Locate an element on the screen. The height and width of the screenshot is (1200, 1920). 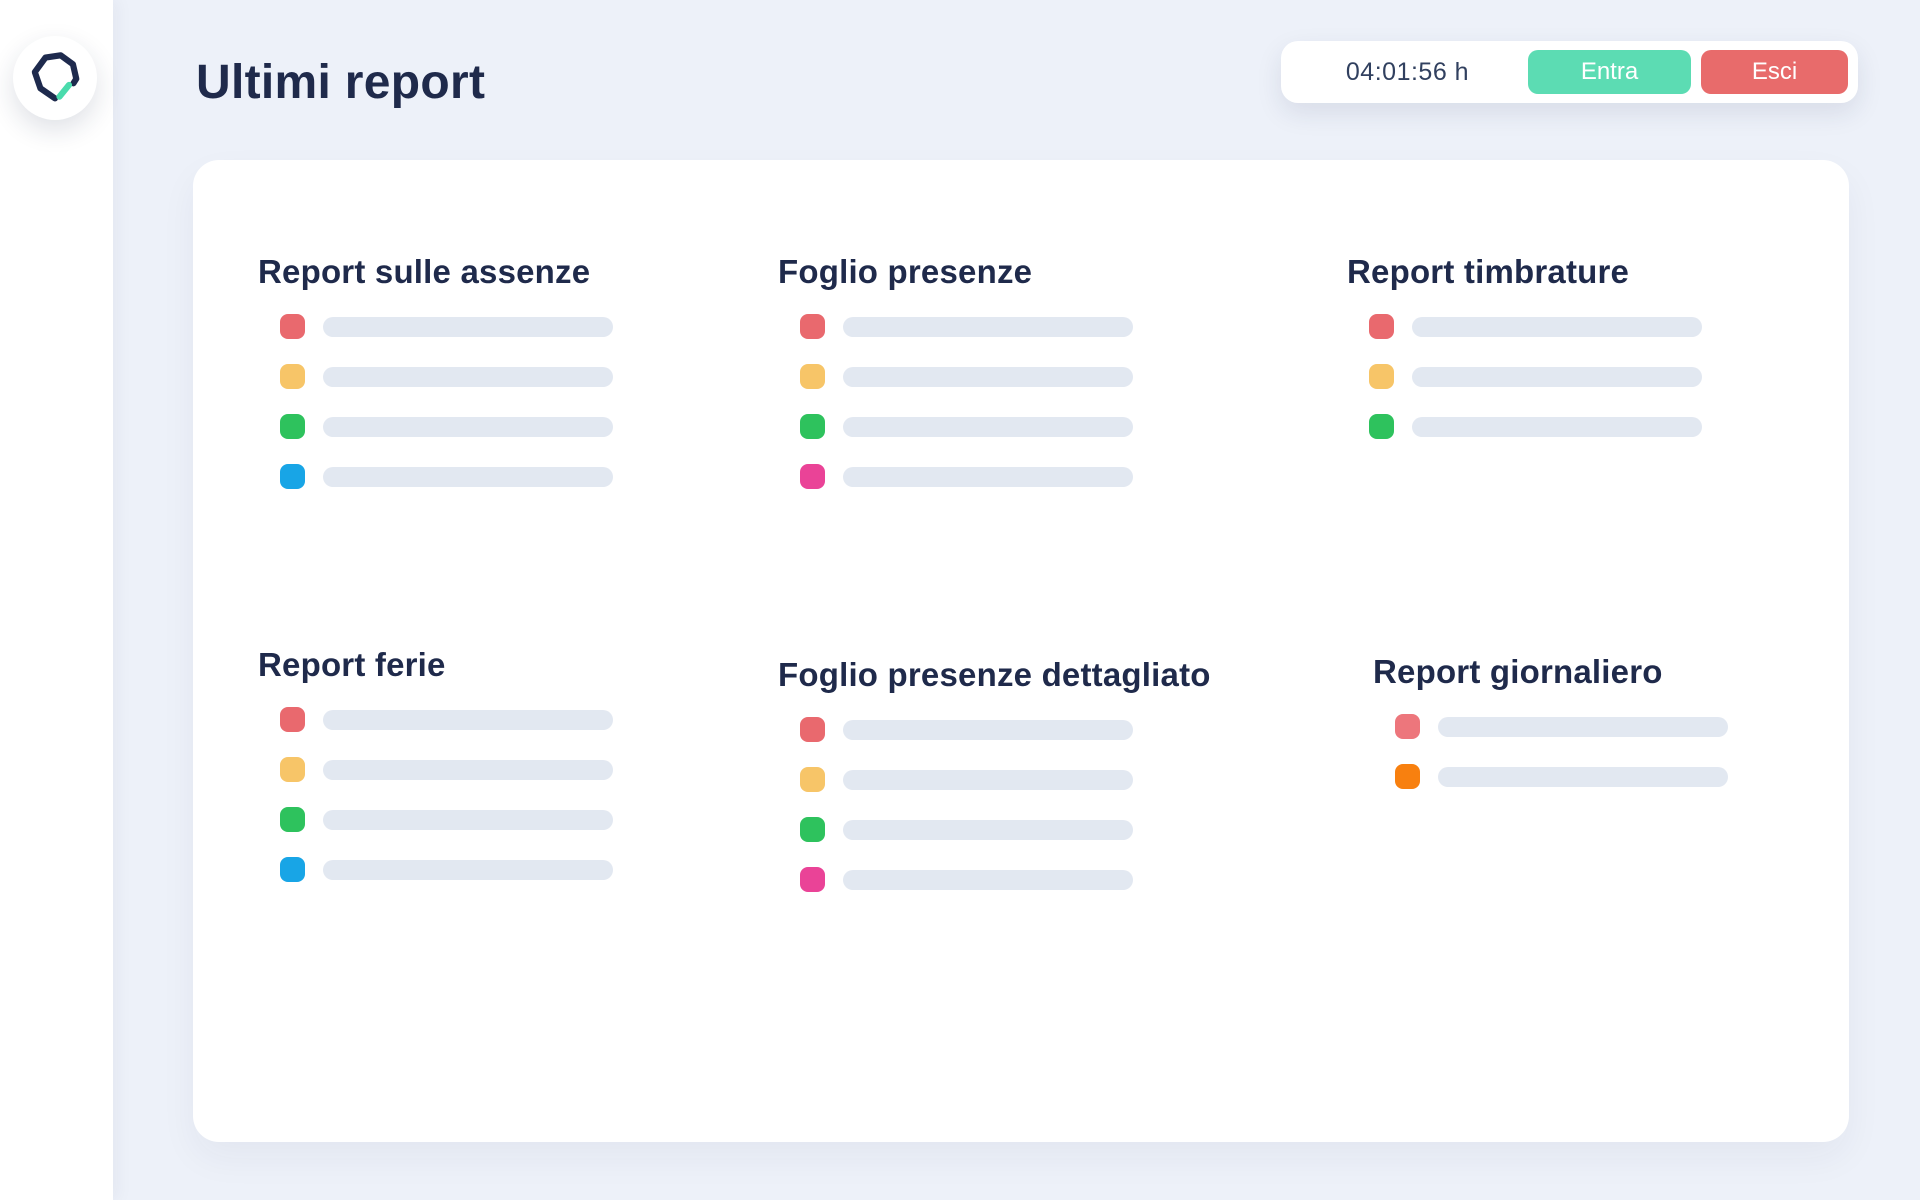
report-card-title: Report giornaliero is located at coordinates (1518, 671).